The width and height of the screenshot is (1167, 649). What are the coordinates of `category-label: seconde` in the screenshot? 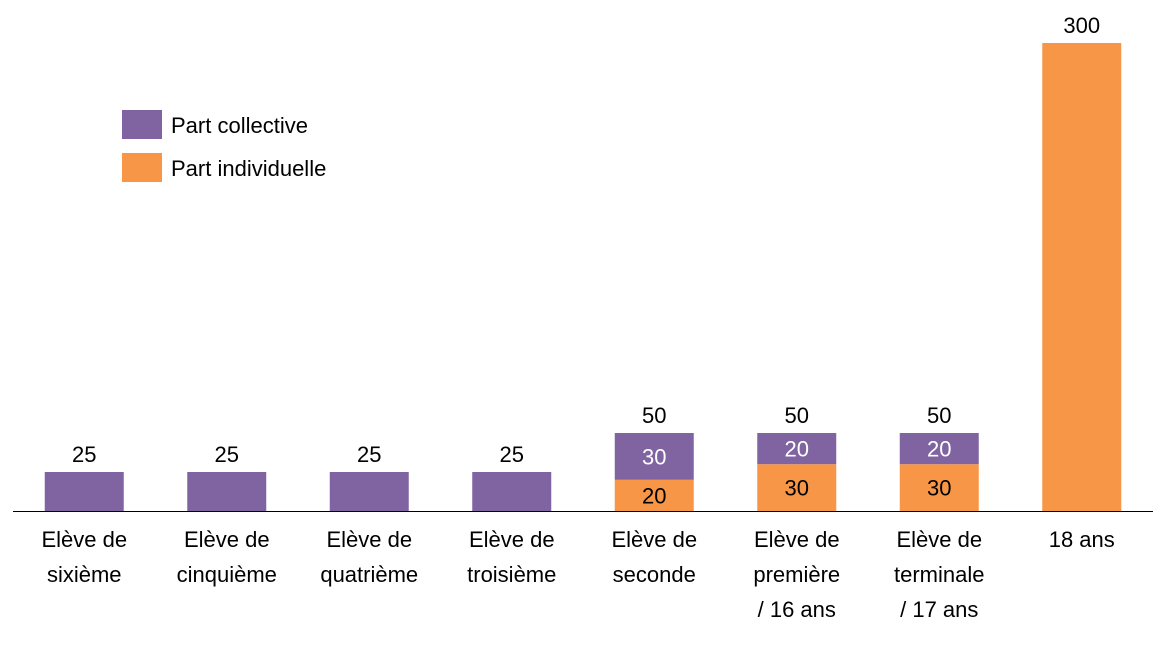 It's located at (654, 574).